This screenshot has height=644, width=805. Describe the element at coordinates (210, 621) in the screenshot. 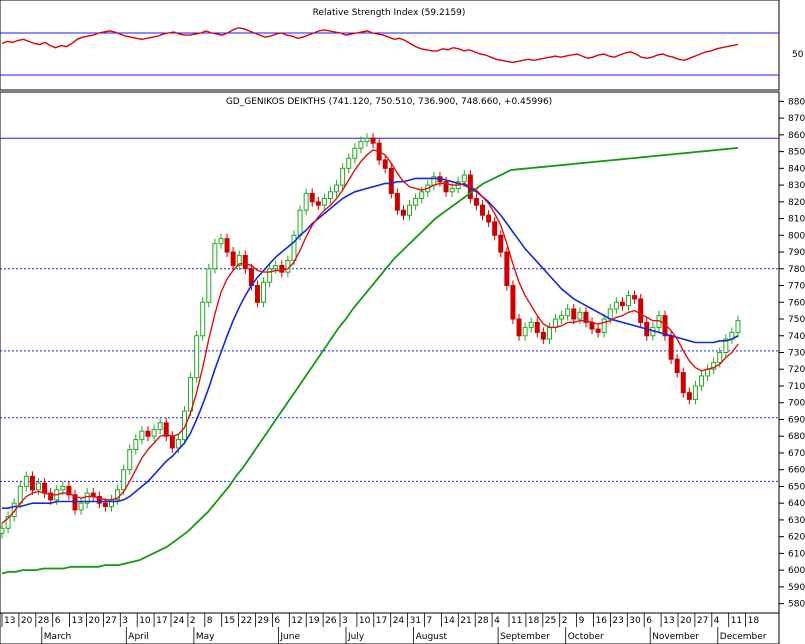

I see `x-day-label: 8` at that location.